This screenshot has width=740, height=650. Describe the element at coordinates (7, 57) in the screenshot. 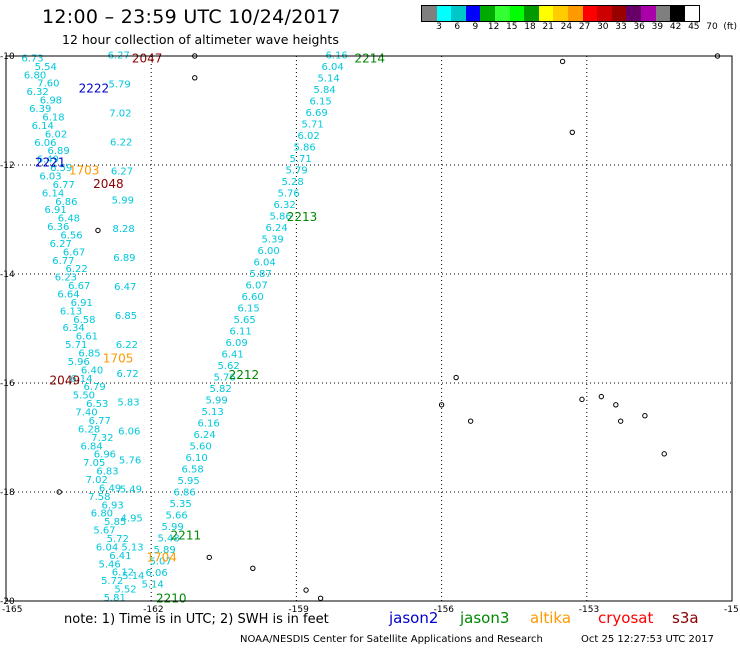

I see `lat-label: -10` at that location.